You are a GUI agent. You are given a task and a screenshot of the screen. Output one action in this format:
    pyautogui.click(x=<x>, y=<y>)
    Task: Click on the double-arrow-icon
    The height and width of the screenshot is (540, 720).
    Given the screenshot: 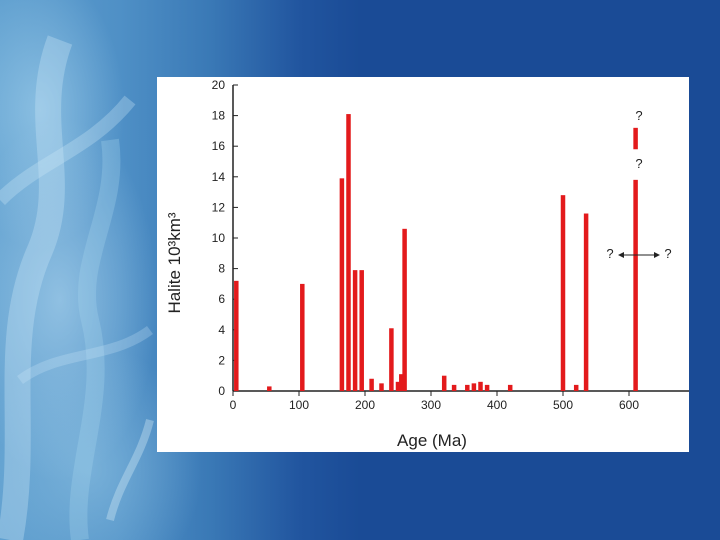 What is the action you would take?
    pyautogui.click(x=639, y=255)
    